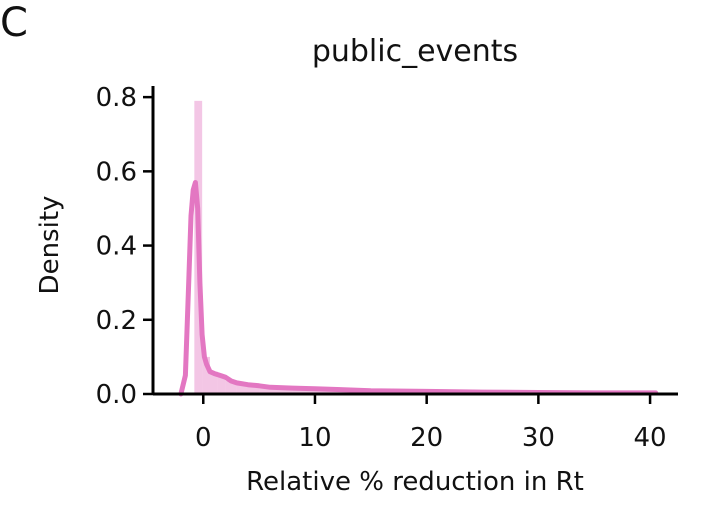  Describe the element at coordinates (415, 51) in the screenshot. I see `chart-title: public_events` at that location.